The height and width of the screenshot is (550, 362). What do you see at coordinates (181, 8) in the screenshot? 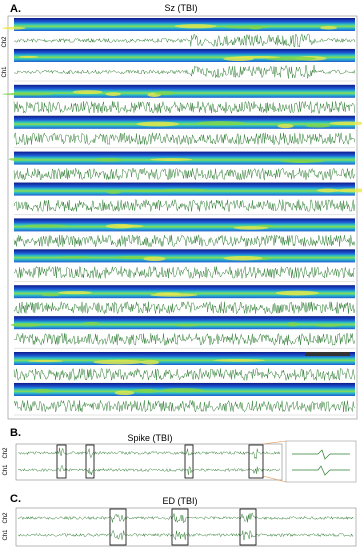
I see `panel-title: Sz (TBI)` at bounding box center [181, 8].